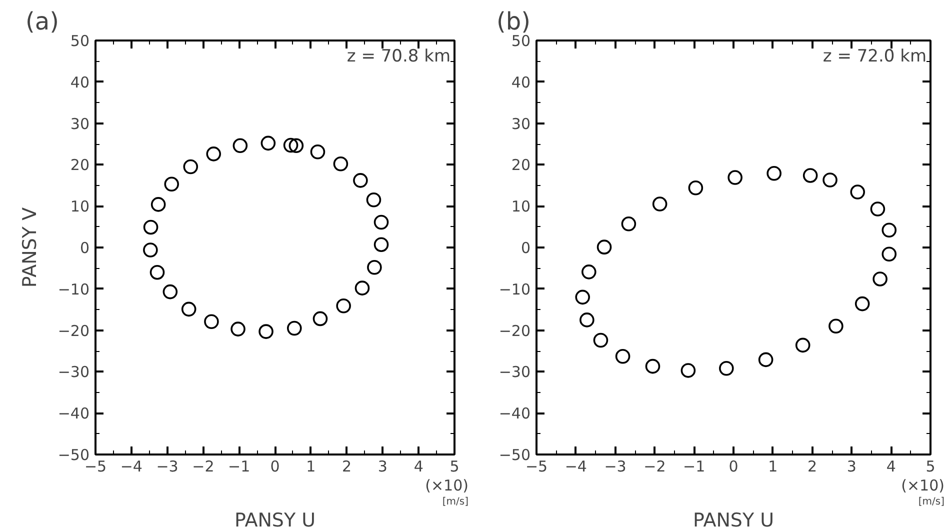 This screenshot has width=952, height=531. What do you see at coordinates (42, 22) in the screenshot?
I see `chart-title: (a)` at bounding box center [42, 22].